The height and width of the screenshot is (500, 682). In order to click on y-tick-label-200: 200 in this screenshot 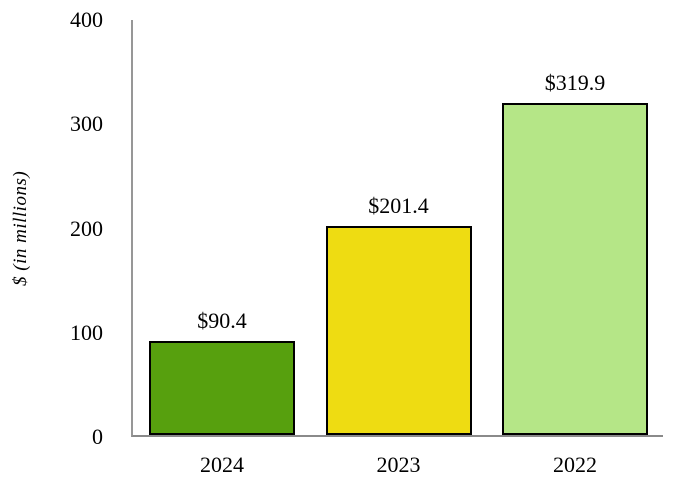, I will do `click(86, 228)`.